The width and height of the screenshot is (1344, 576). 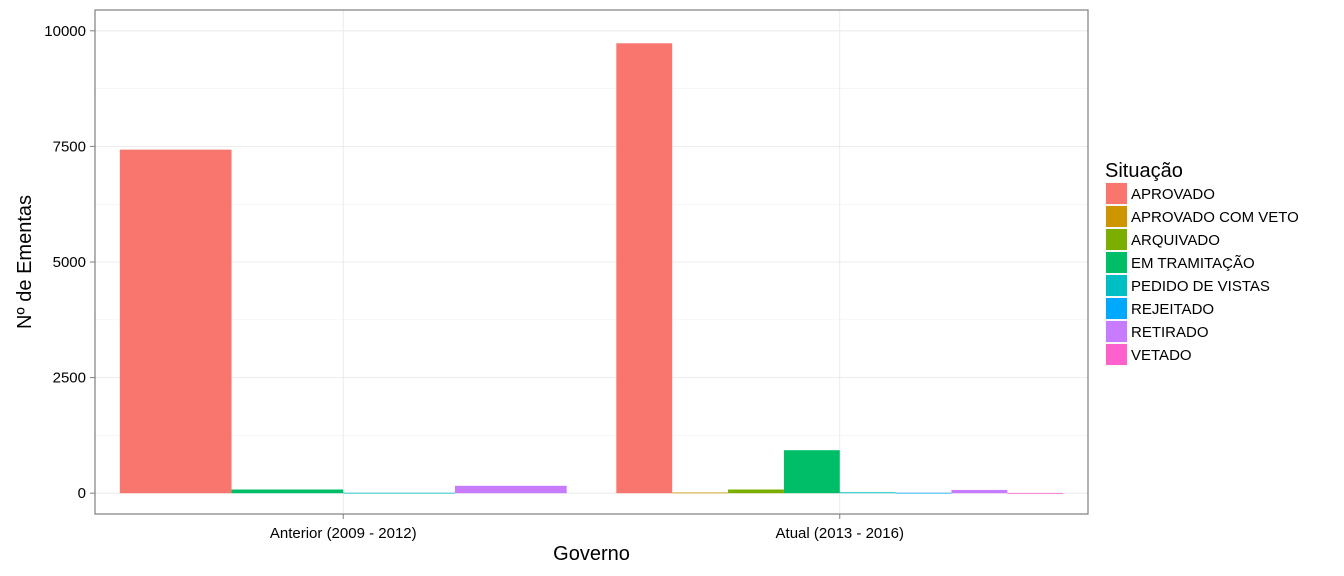 What do you see at coordinates (69, 378) in the screenshot?
I see `y-tick-label: 2500` at bounding box center [69, 378].